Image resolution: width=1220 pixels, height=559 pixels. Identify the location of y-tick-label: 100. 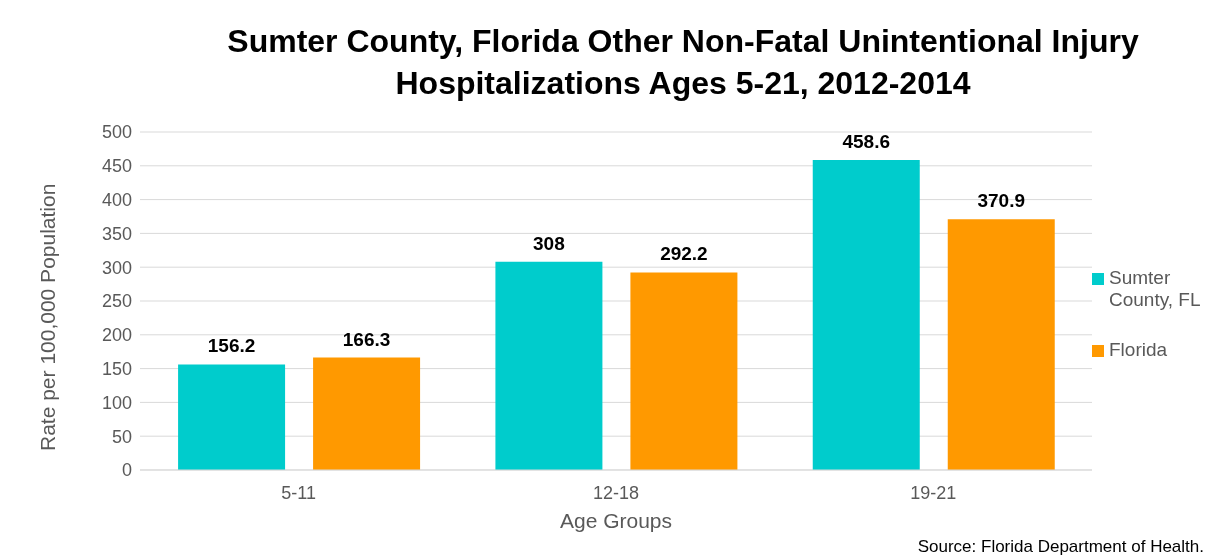
(116, 402).